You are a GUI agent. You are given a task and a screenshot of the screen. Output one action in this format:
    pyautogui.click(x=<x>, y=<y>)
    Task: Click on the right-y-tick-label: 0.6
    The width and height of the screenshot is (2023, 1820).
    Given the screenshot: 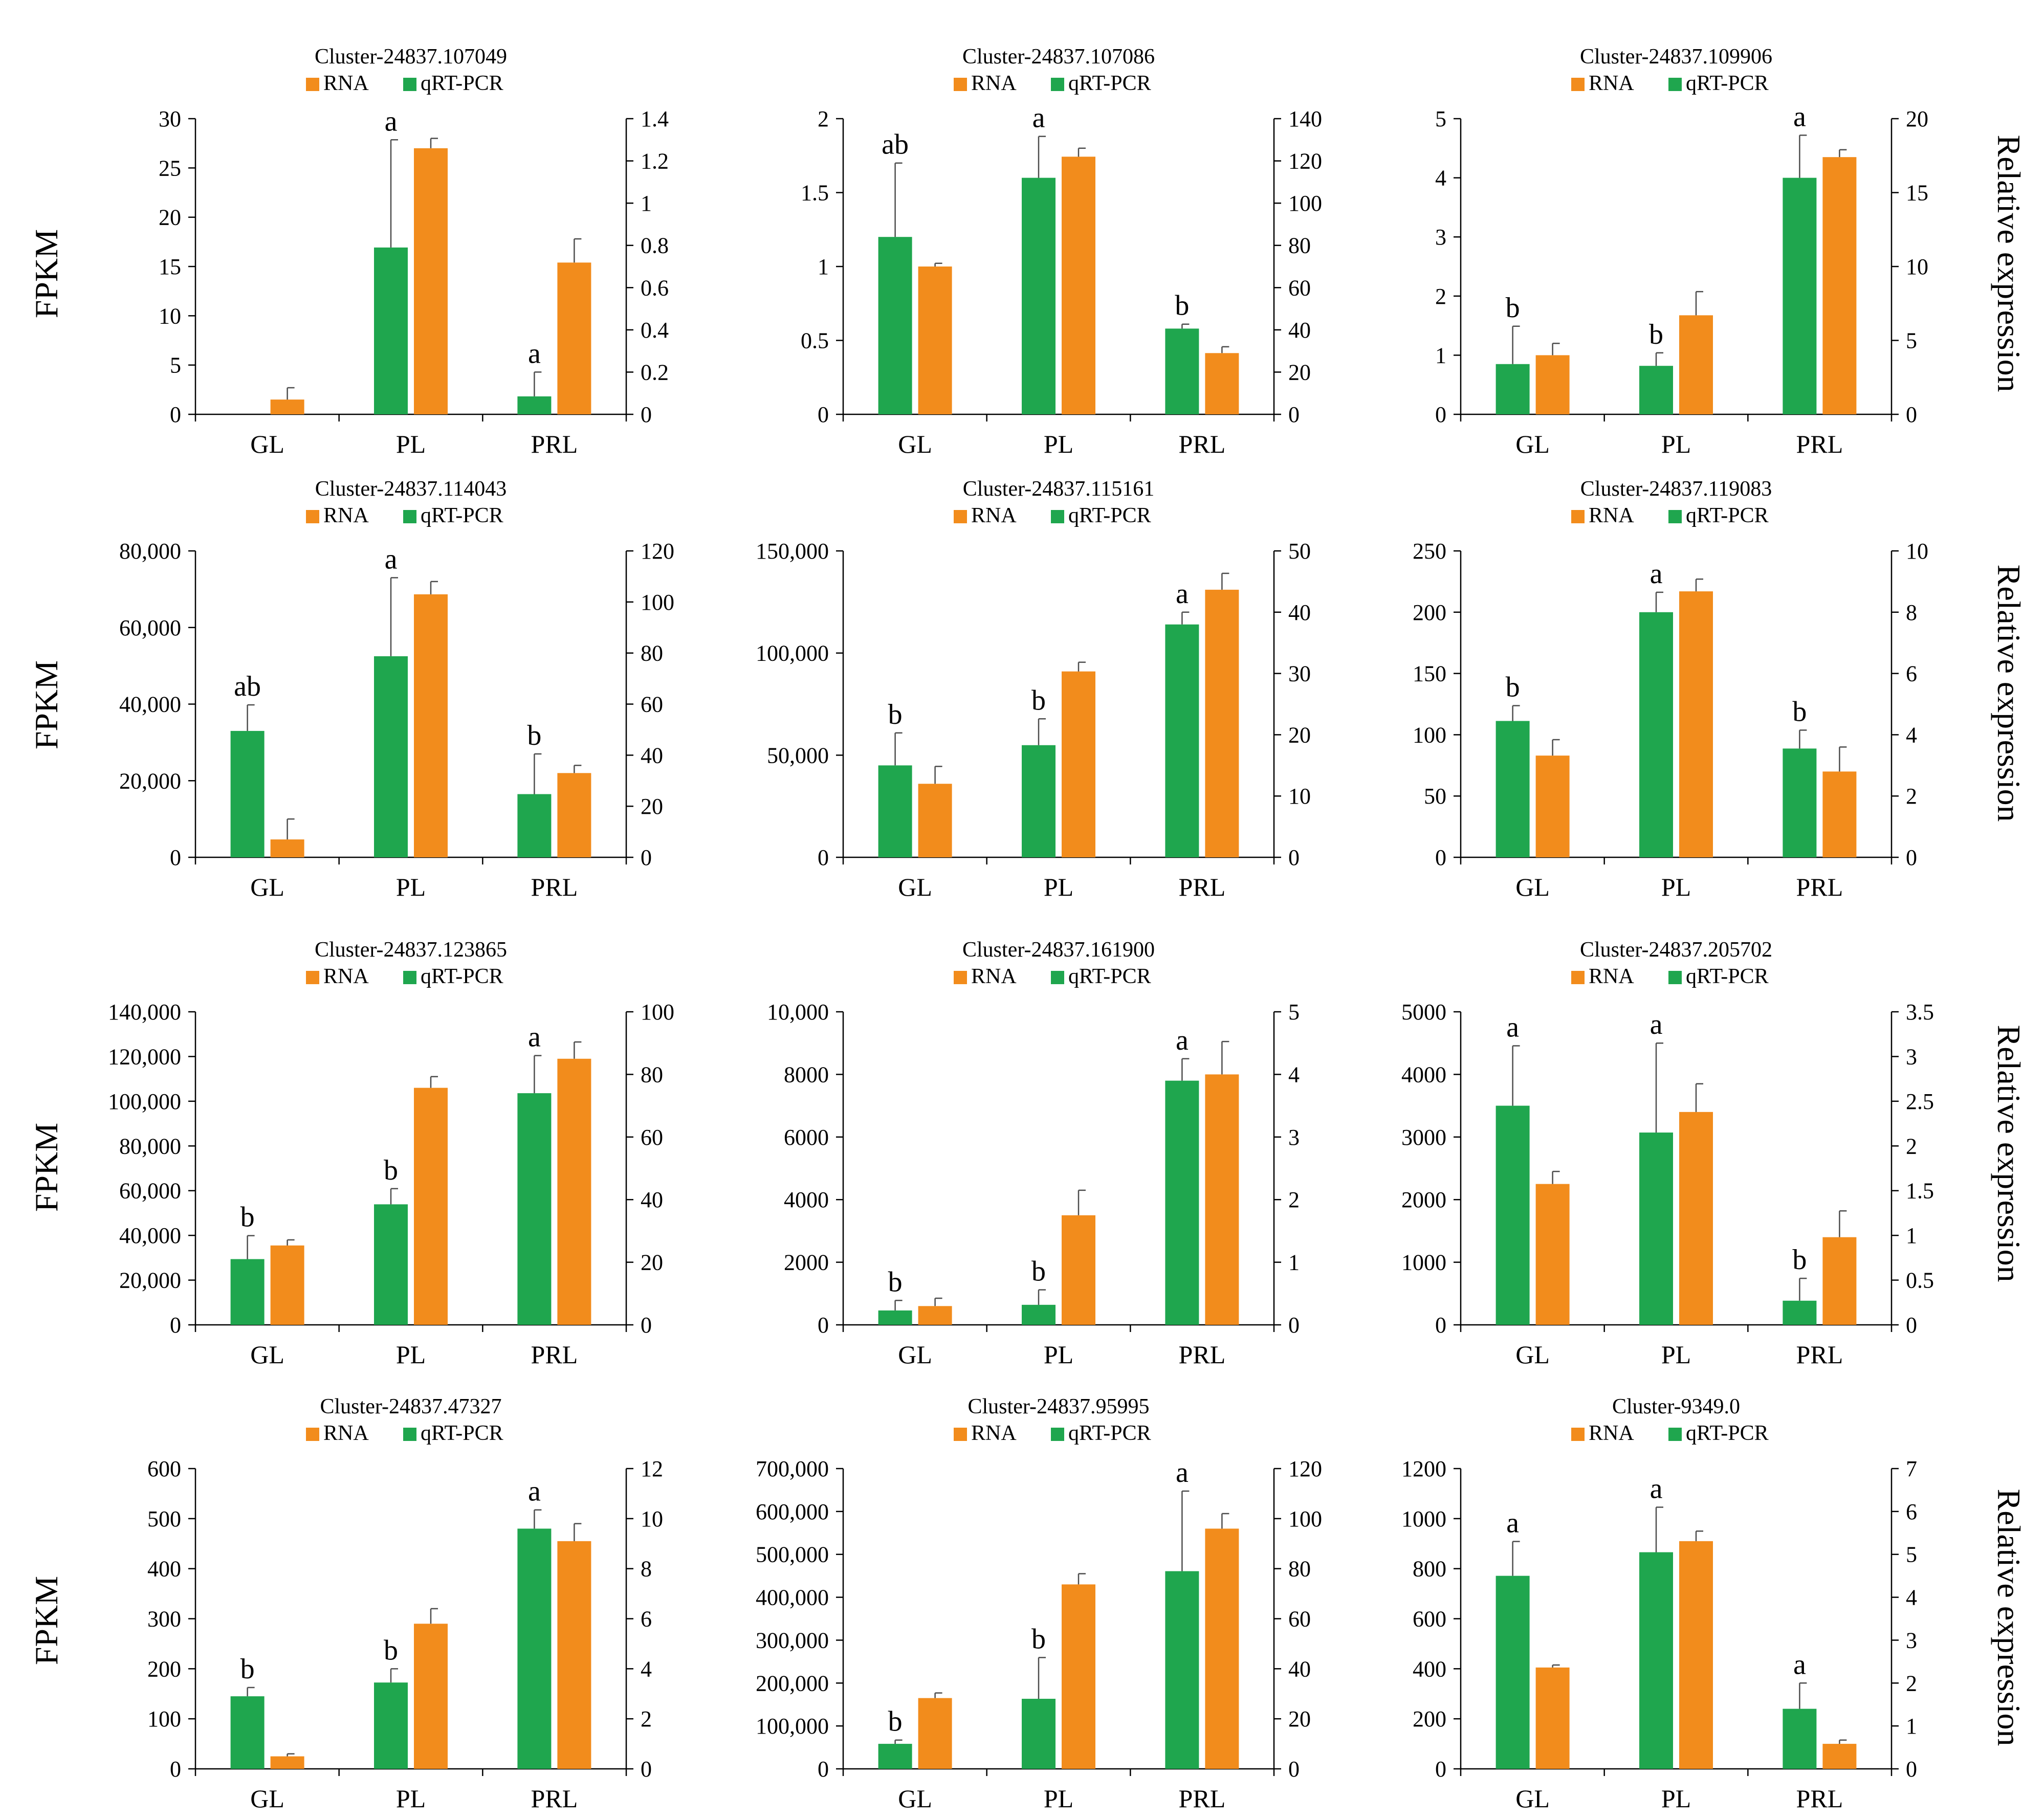 What is the action you would take?
    pyautogui.click(x=655, y=287)
    